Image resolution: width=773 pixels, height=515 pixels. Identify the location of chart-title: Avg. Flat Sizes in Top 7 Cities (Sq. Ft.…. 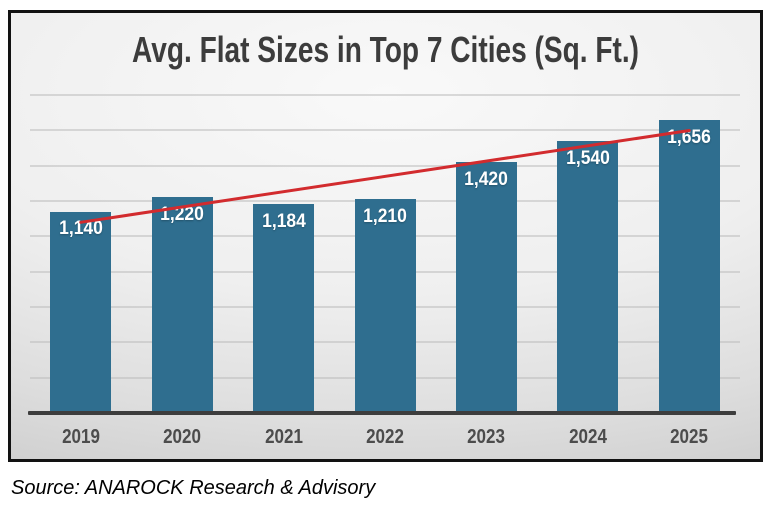
(385, 49).